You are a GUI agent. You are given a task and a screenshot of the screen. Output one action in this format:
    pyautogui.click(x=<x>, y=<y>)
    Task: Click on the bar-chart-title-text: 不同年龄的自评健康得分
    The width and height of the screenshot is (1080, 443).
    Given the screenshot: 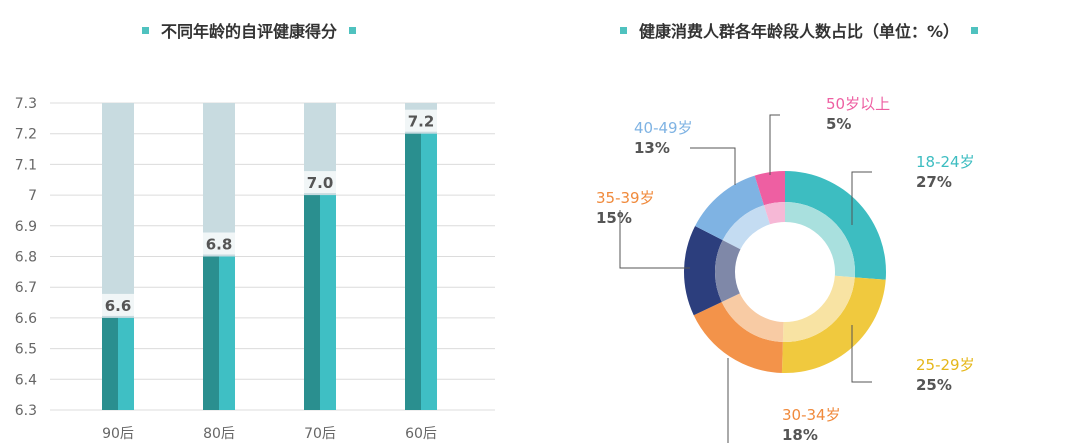 What is the action you would take?
    pyautogui.click(x=249, y=31)
    